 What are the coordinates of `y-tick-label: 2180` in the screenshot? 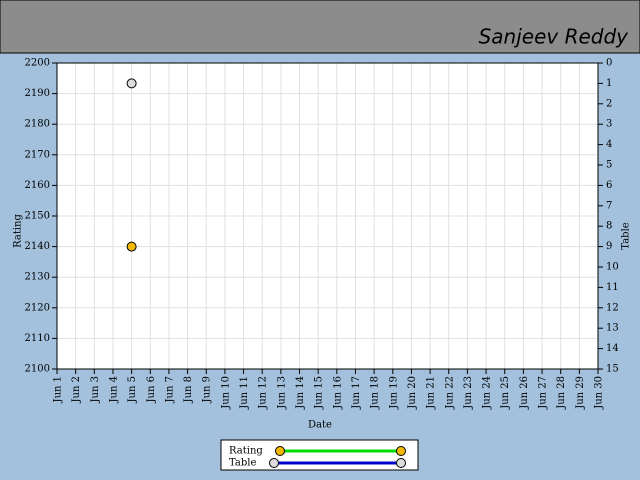 It's located at (37, 124).